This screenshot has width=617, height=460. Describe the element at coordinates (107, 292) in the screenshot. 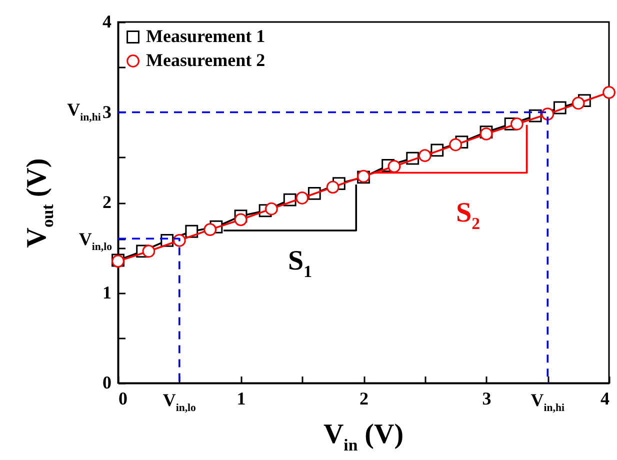

I see `y-tick-label: 1` at that location.